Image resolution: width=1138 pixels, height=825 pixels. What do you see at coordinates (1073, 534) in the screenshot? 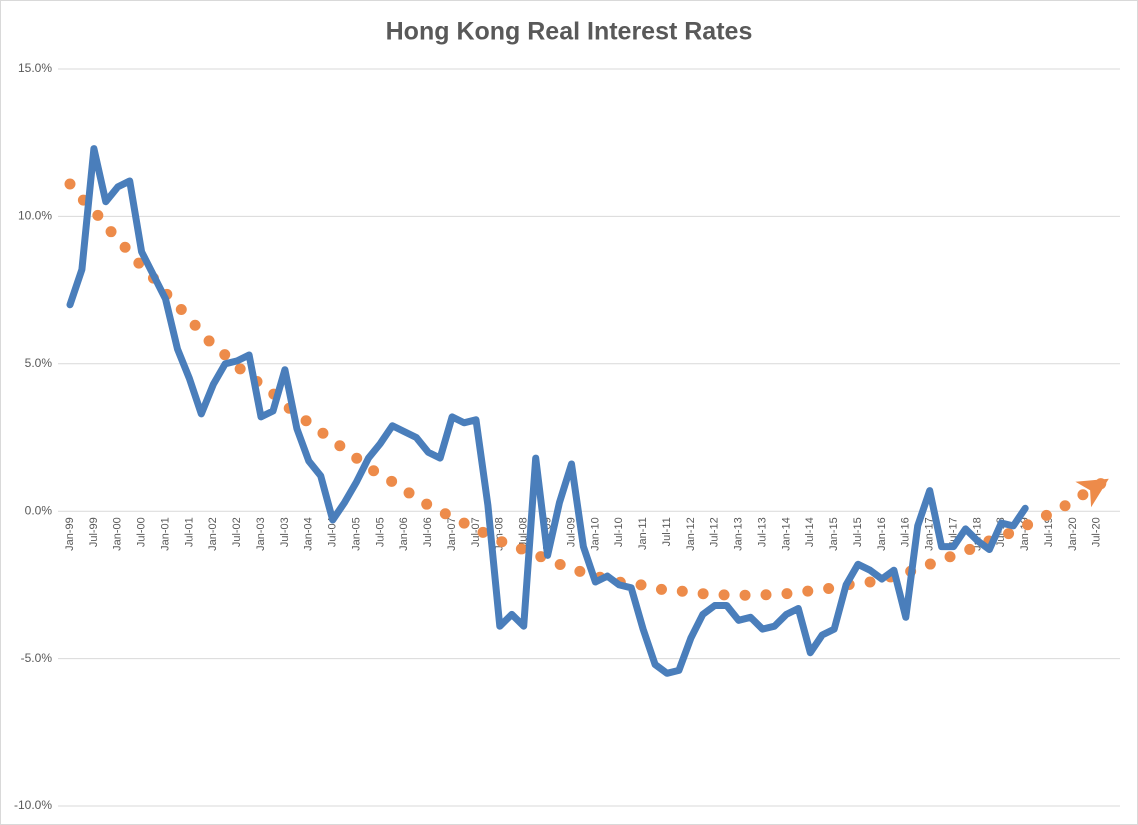
I see `x-tick-label: Jan-20` at bounding box center [1073, 534].